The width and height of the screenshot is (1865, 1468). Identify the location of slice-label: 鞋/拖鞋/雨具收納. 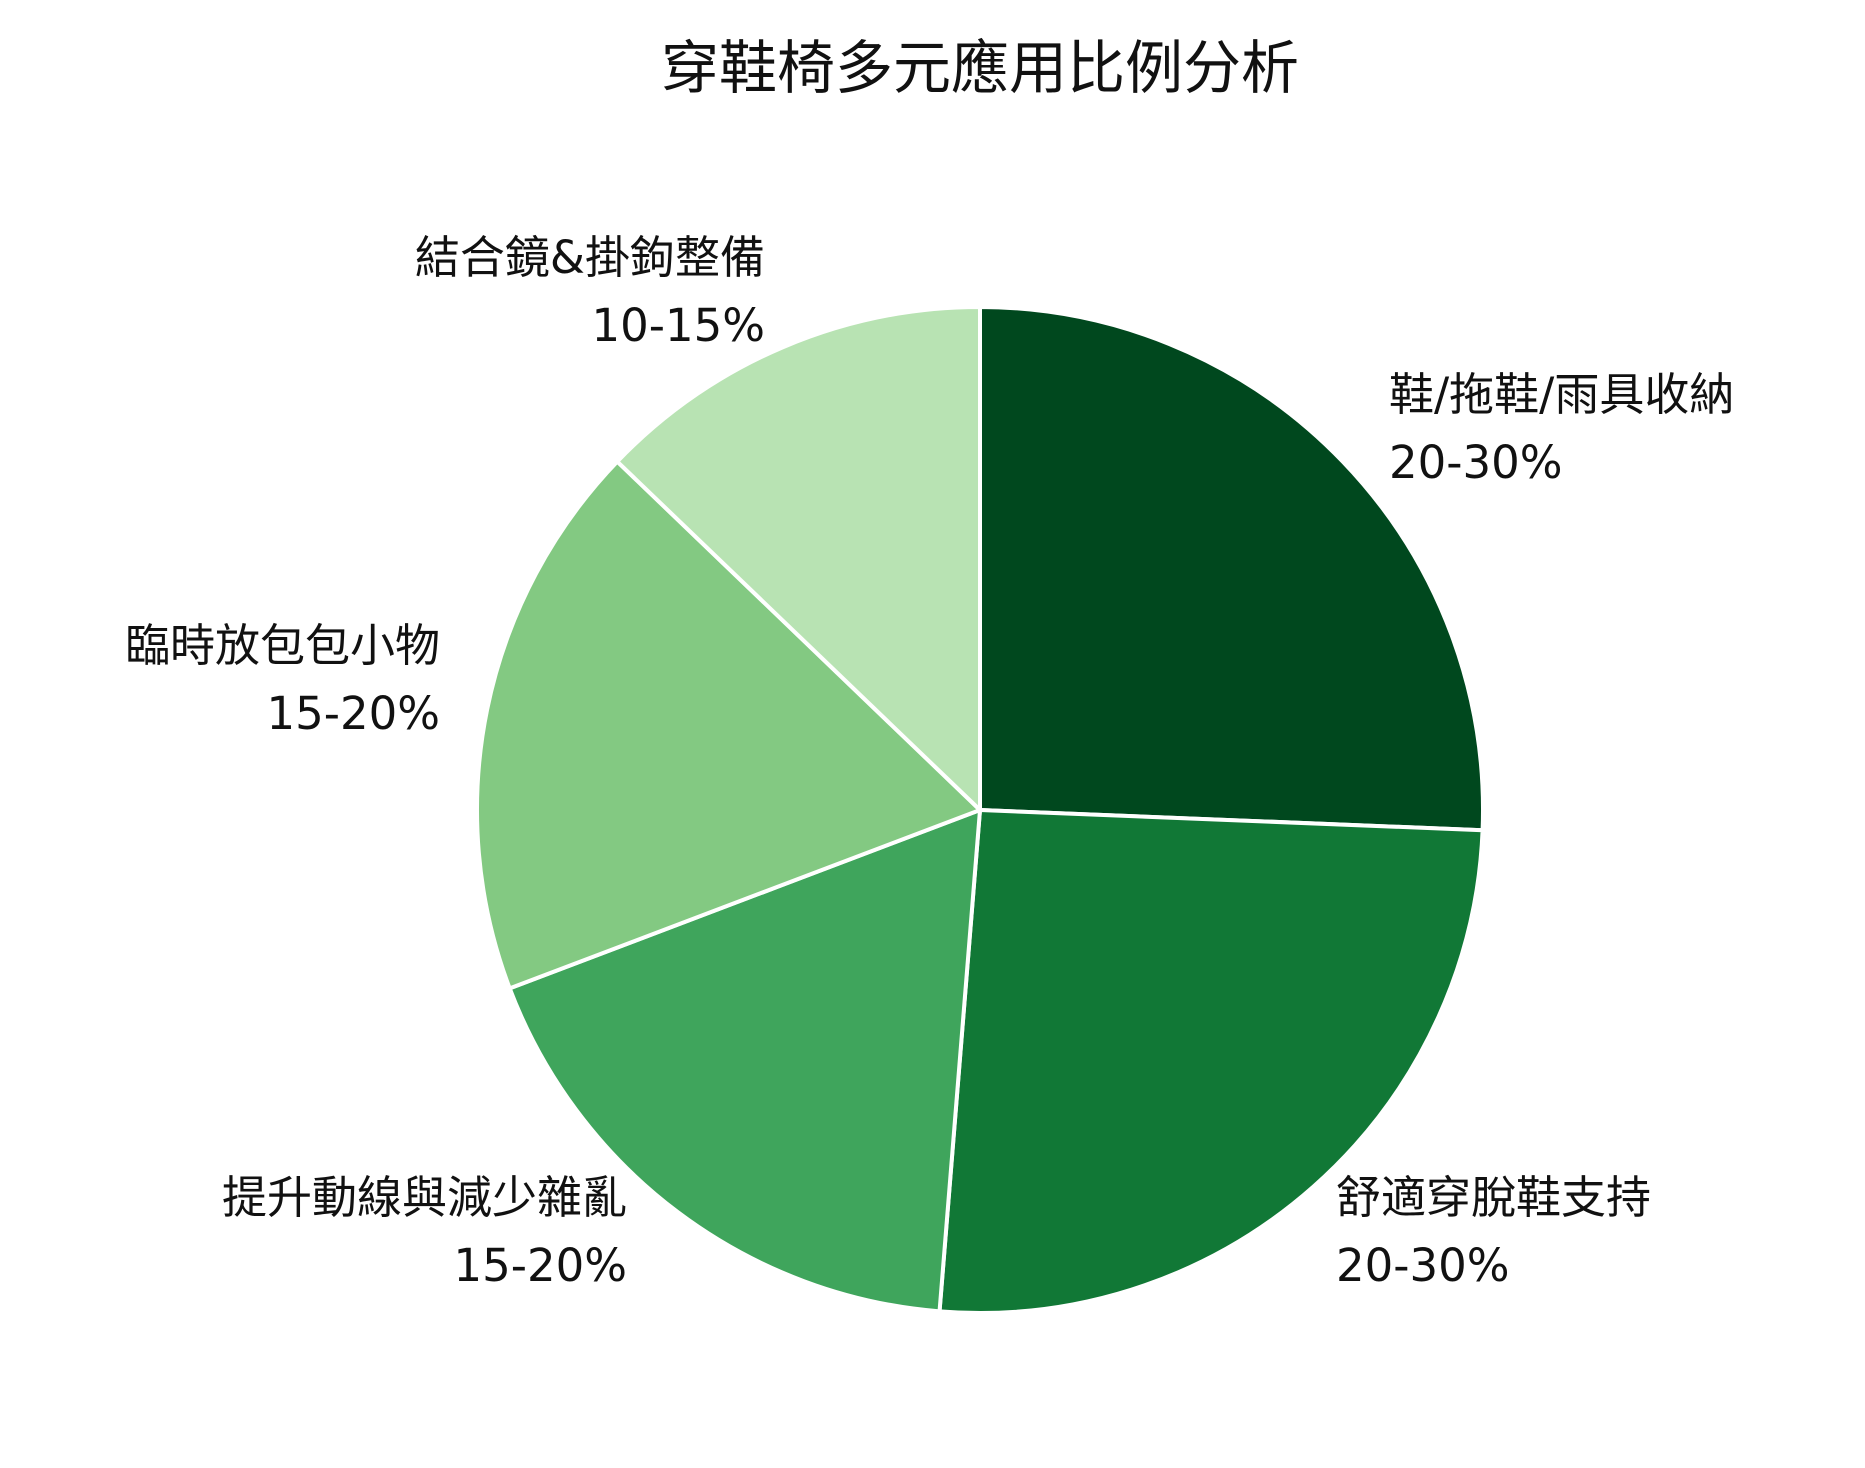
(1561, 394).